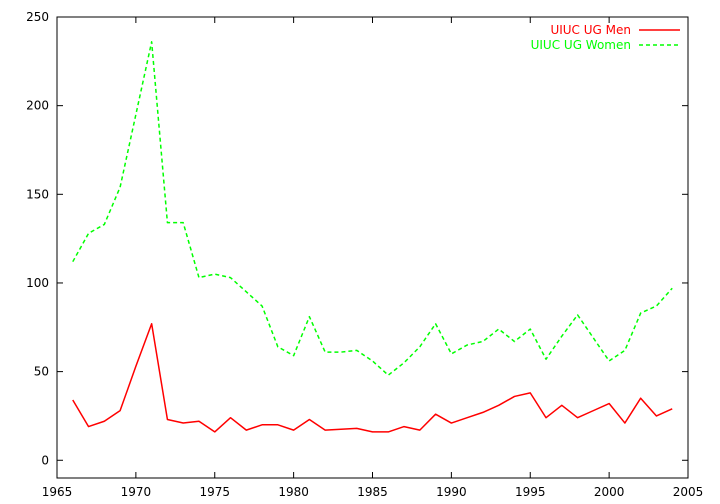  Describe the element at coordinates (214, 492) in the screenshot. I see `x-tick-label: 1975` at that location.